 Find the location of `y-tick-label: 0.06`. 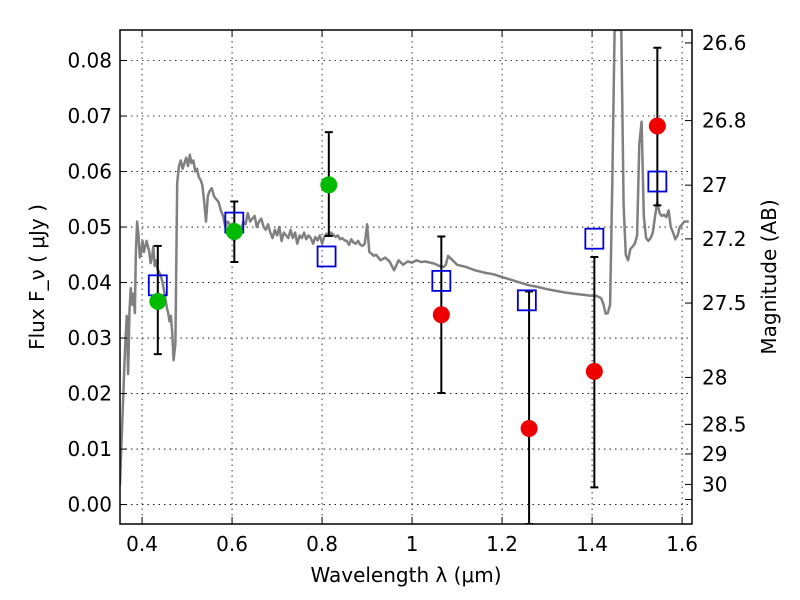

y-tick-label: 0.06 is located at coordinates (89, 172).